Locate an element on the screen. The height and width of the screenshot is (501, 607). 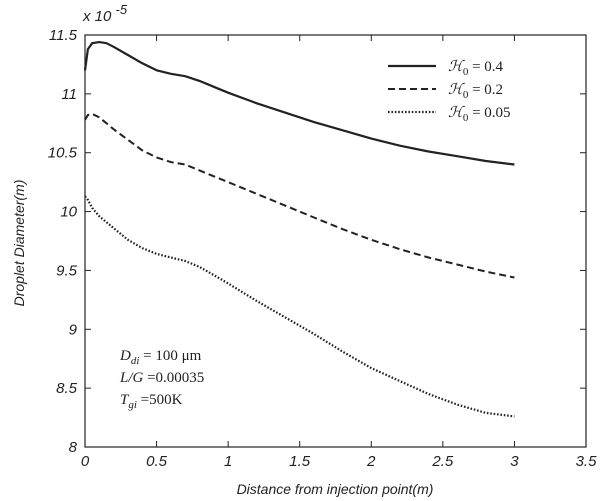
legend-label: ℋ0 = 0.4 is located at coordinates (476, 68).